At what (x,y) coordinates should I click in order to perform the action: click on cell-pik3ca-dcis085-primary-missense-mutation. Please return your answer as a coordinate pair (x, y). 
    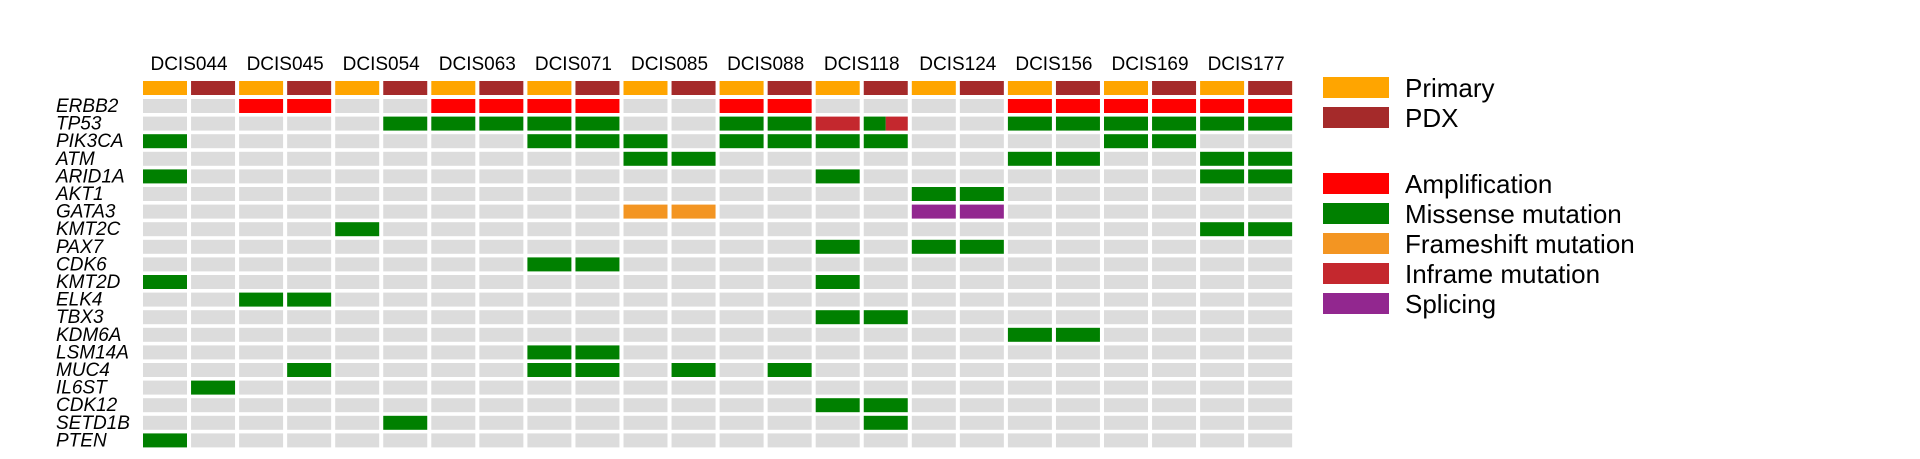
    Looking at the image, I should click on (645, 141).